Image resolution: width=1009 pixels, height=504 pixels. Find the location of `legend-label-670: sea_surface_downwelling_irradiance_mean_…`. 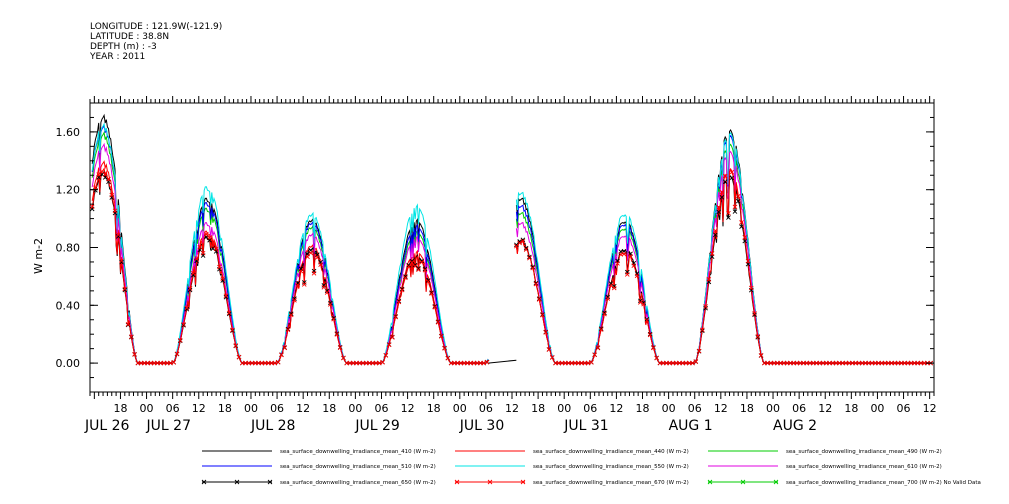

legend-label-670: sea_surface_downwelling_irradiance_mean_… is located at coordinates (611, 483).